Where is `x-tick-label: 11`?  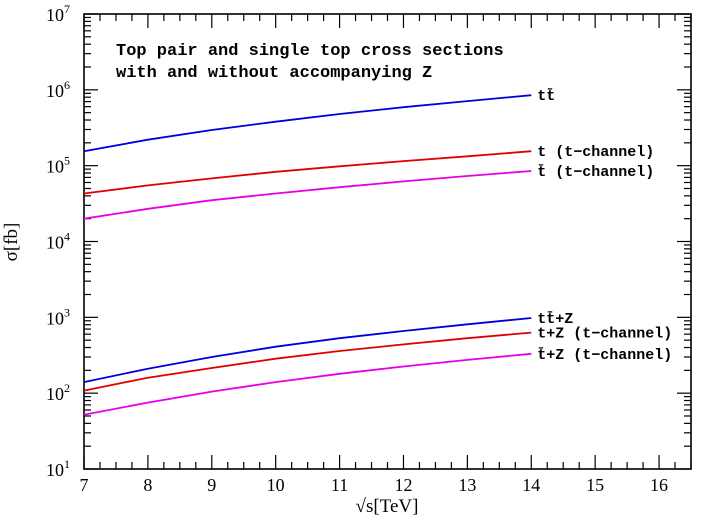 x-tick-label: 11 is located at coordinates (339, 485).